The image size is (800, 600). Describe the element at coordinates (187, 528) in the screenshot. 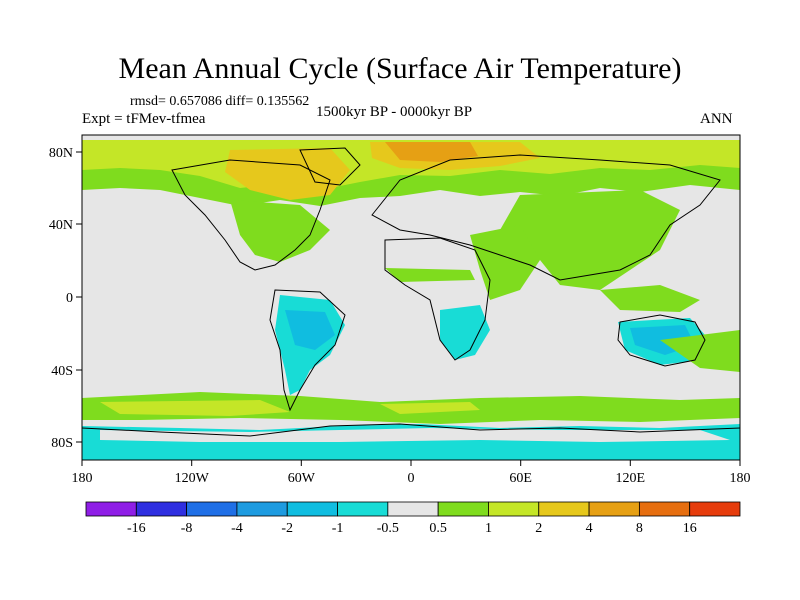

I see `colorbar-label: -8` at that location.